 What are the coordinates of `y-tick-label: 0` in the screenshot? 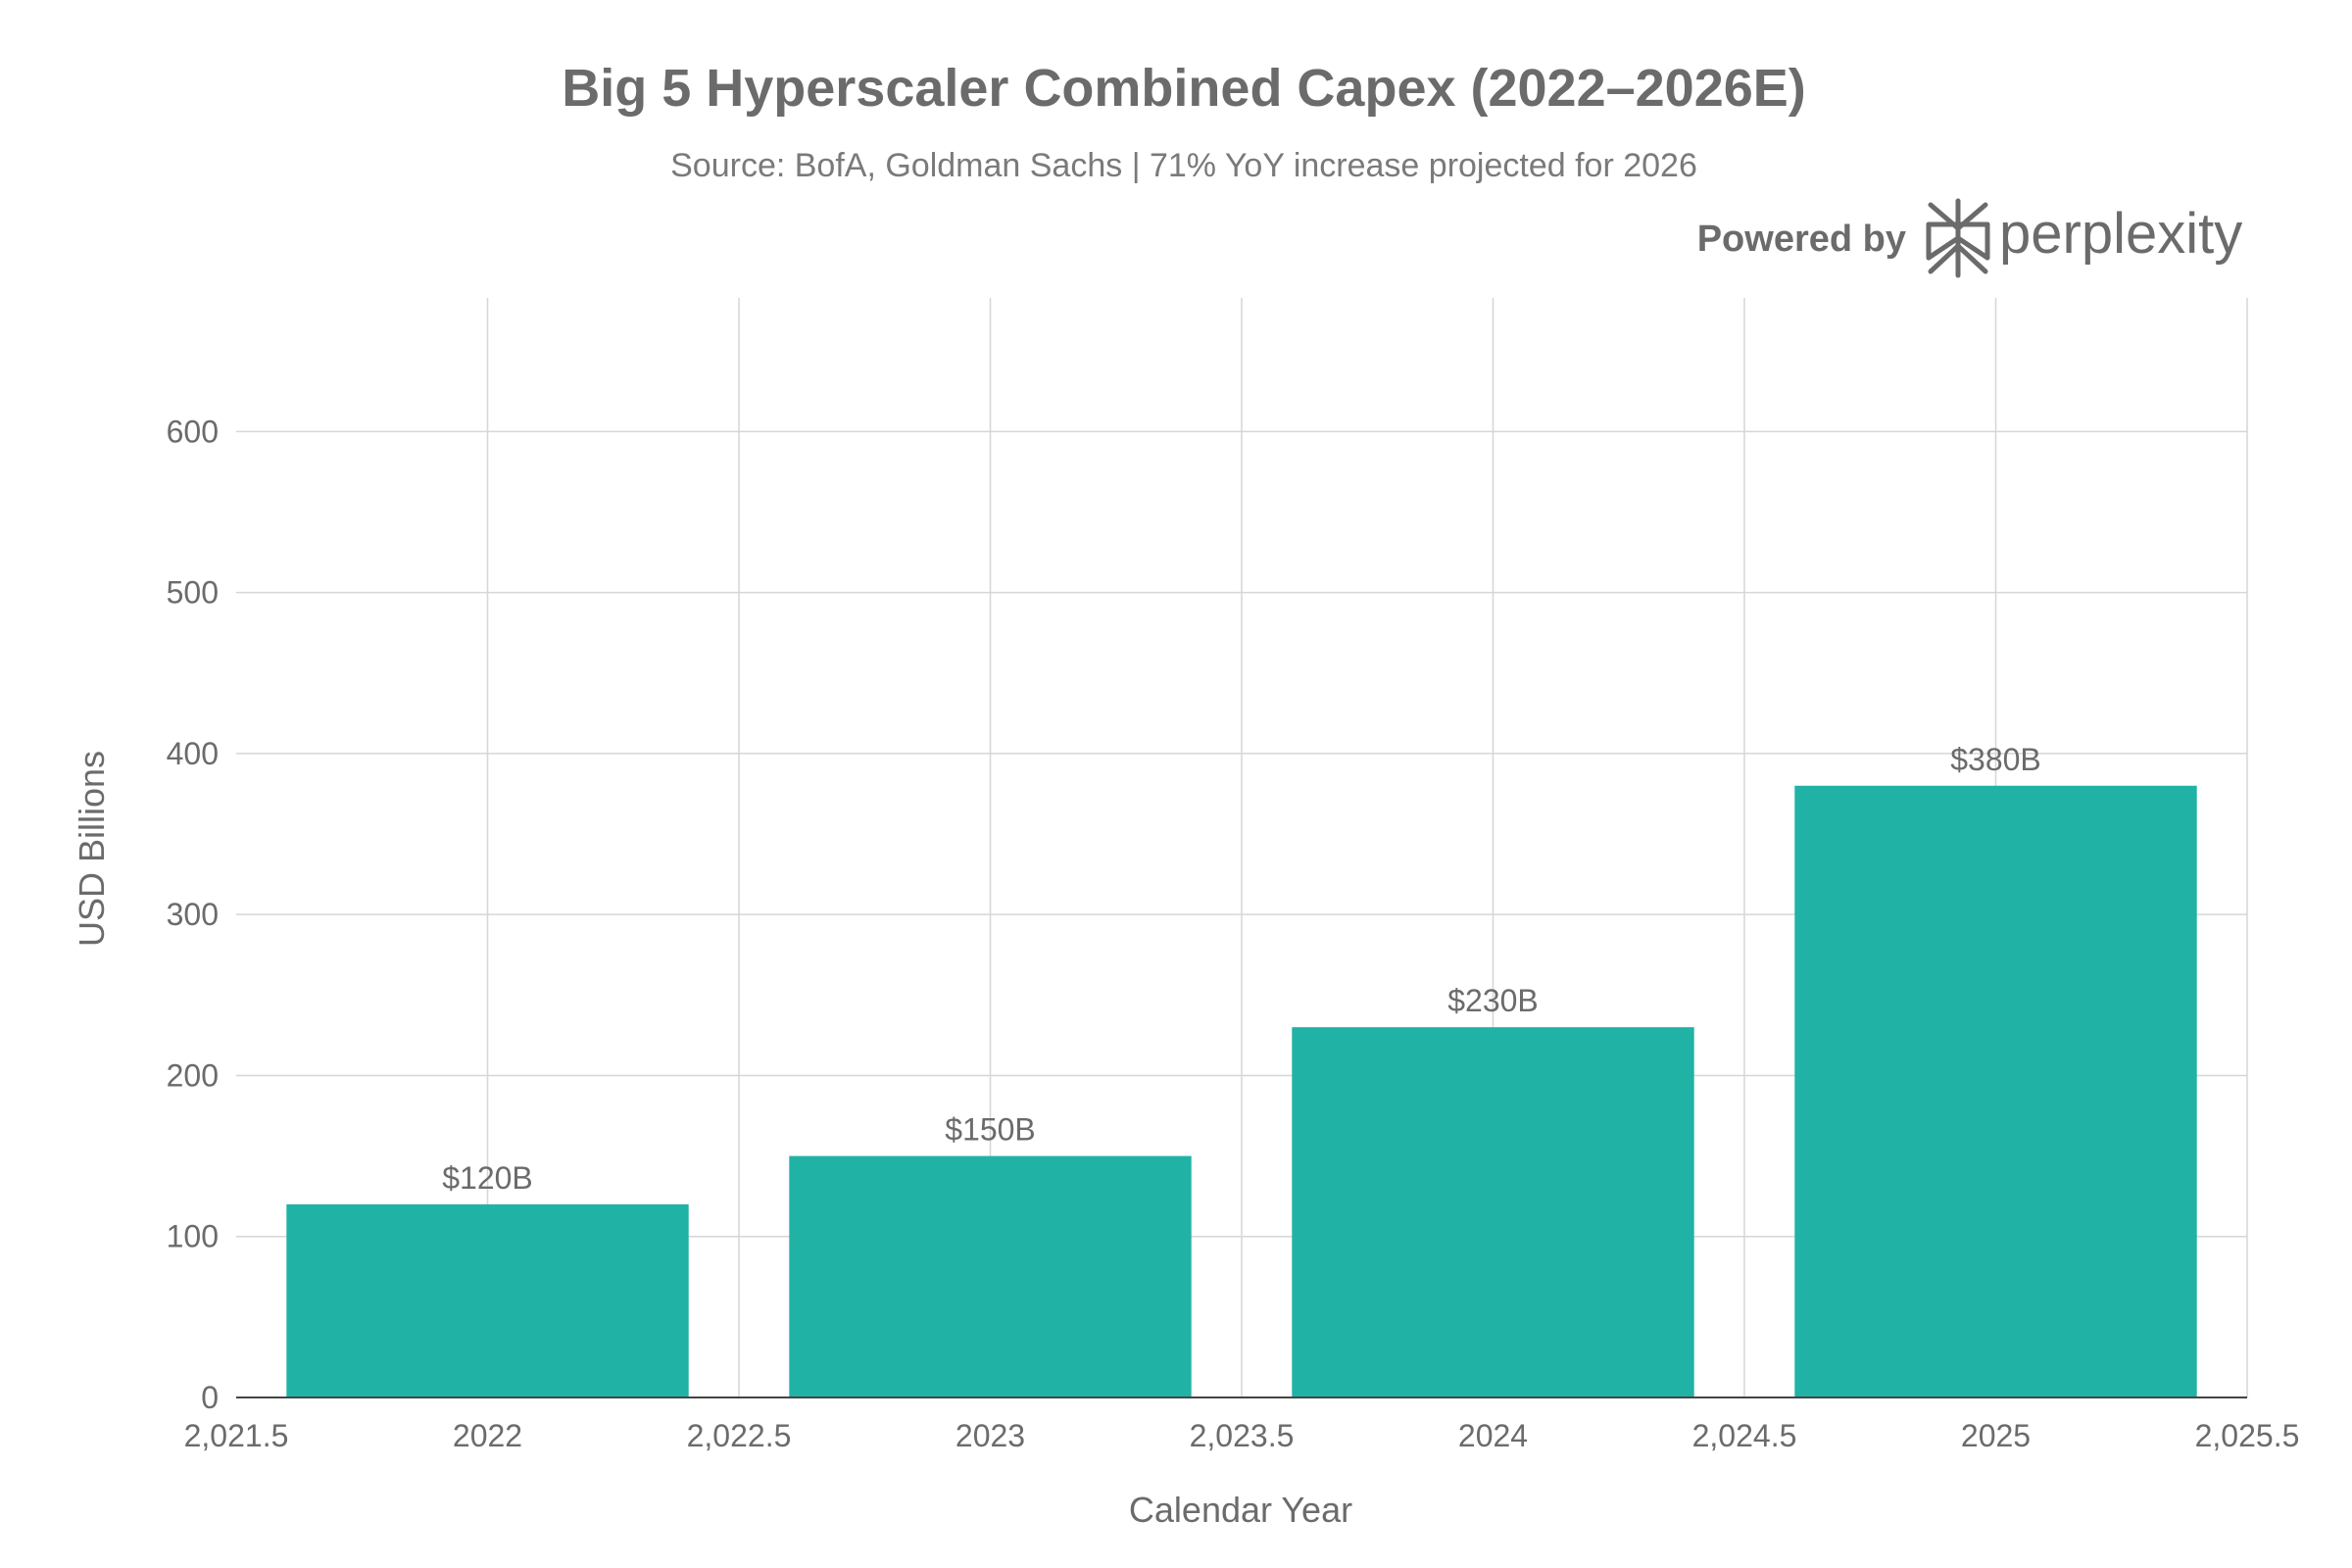 It's located at (210, 1397).